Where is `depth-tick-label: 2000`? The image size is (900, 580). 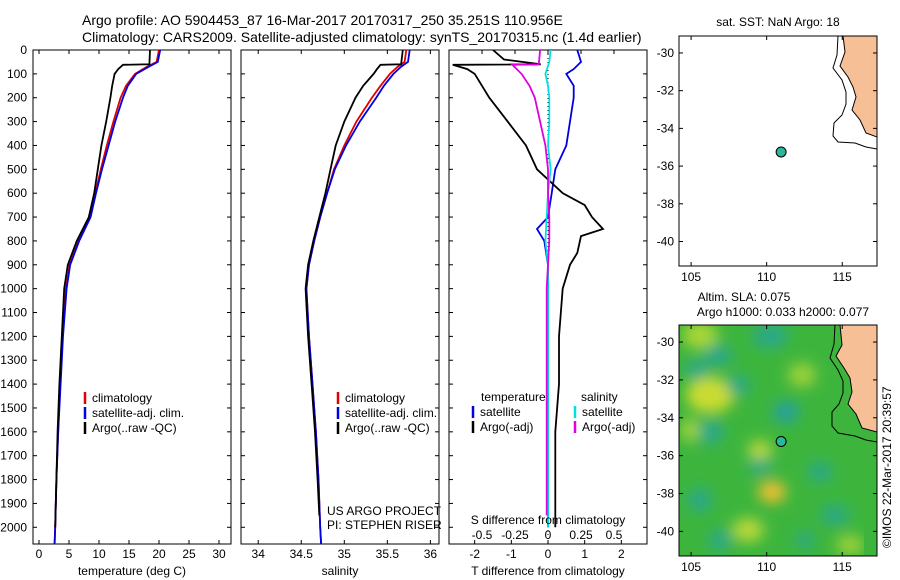 depth-tick-label: 2000 is located at coordinates (13, 527).